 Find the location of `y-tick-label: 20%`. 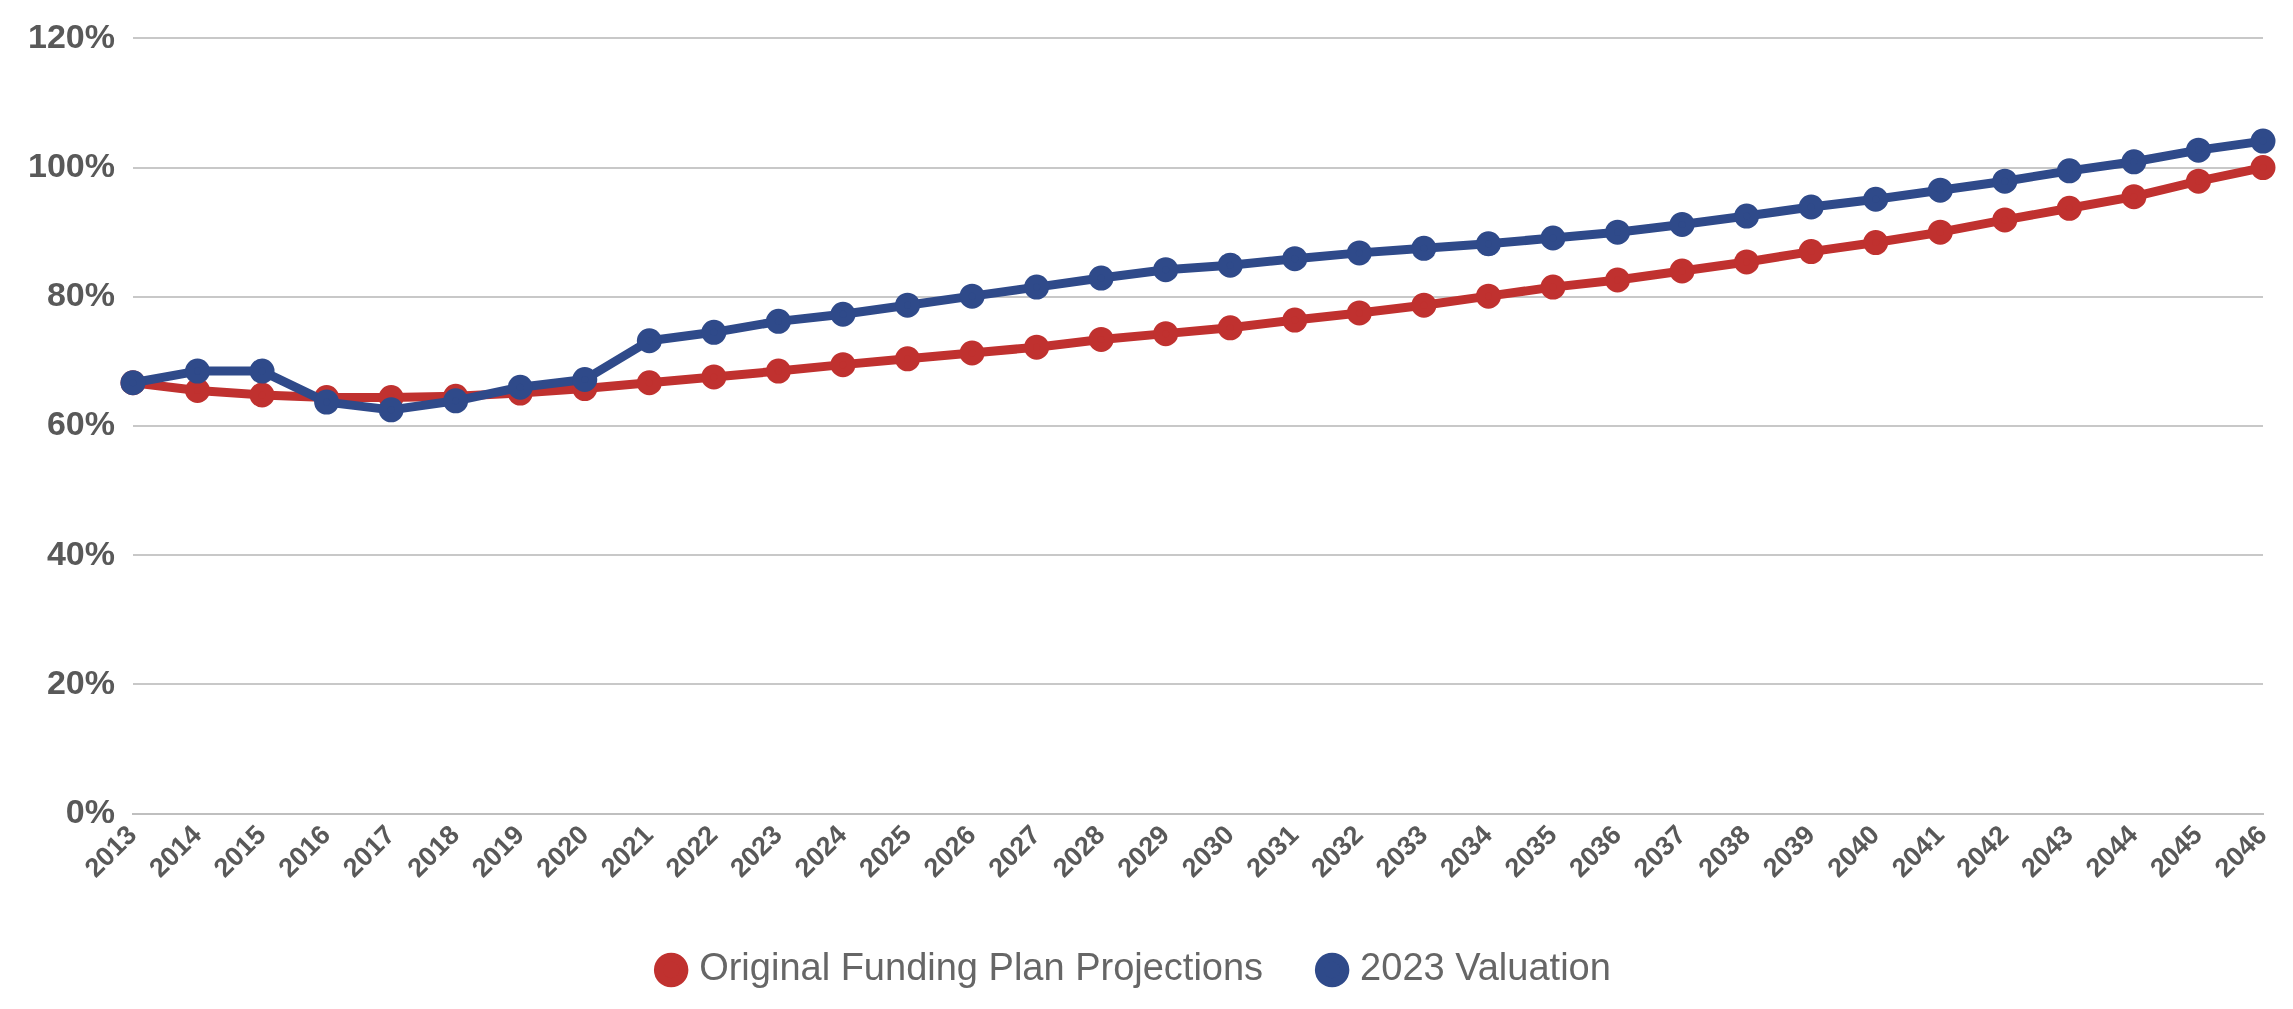

y-tick-label: 20% is located at coordinates (80, 681).